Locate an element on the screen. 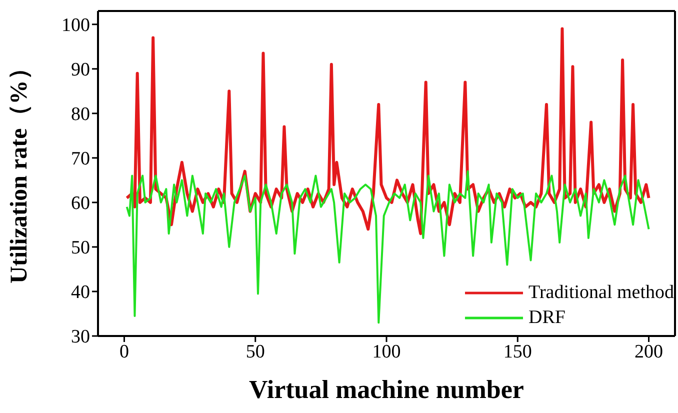 The width and height of the screenshot is (678, 413). x-axis-title: Virtual machine number is located at coordinates (386, 389).